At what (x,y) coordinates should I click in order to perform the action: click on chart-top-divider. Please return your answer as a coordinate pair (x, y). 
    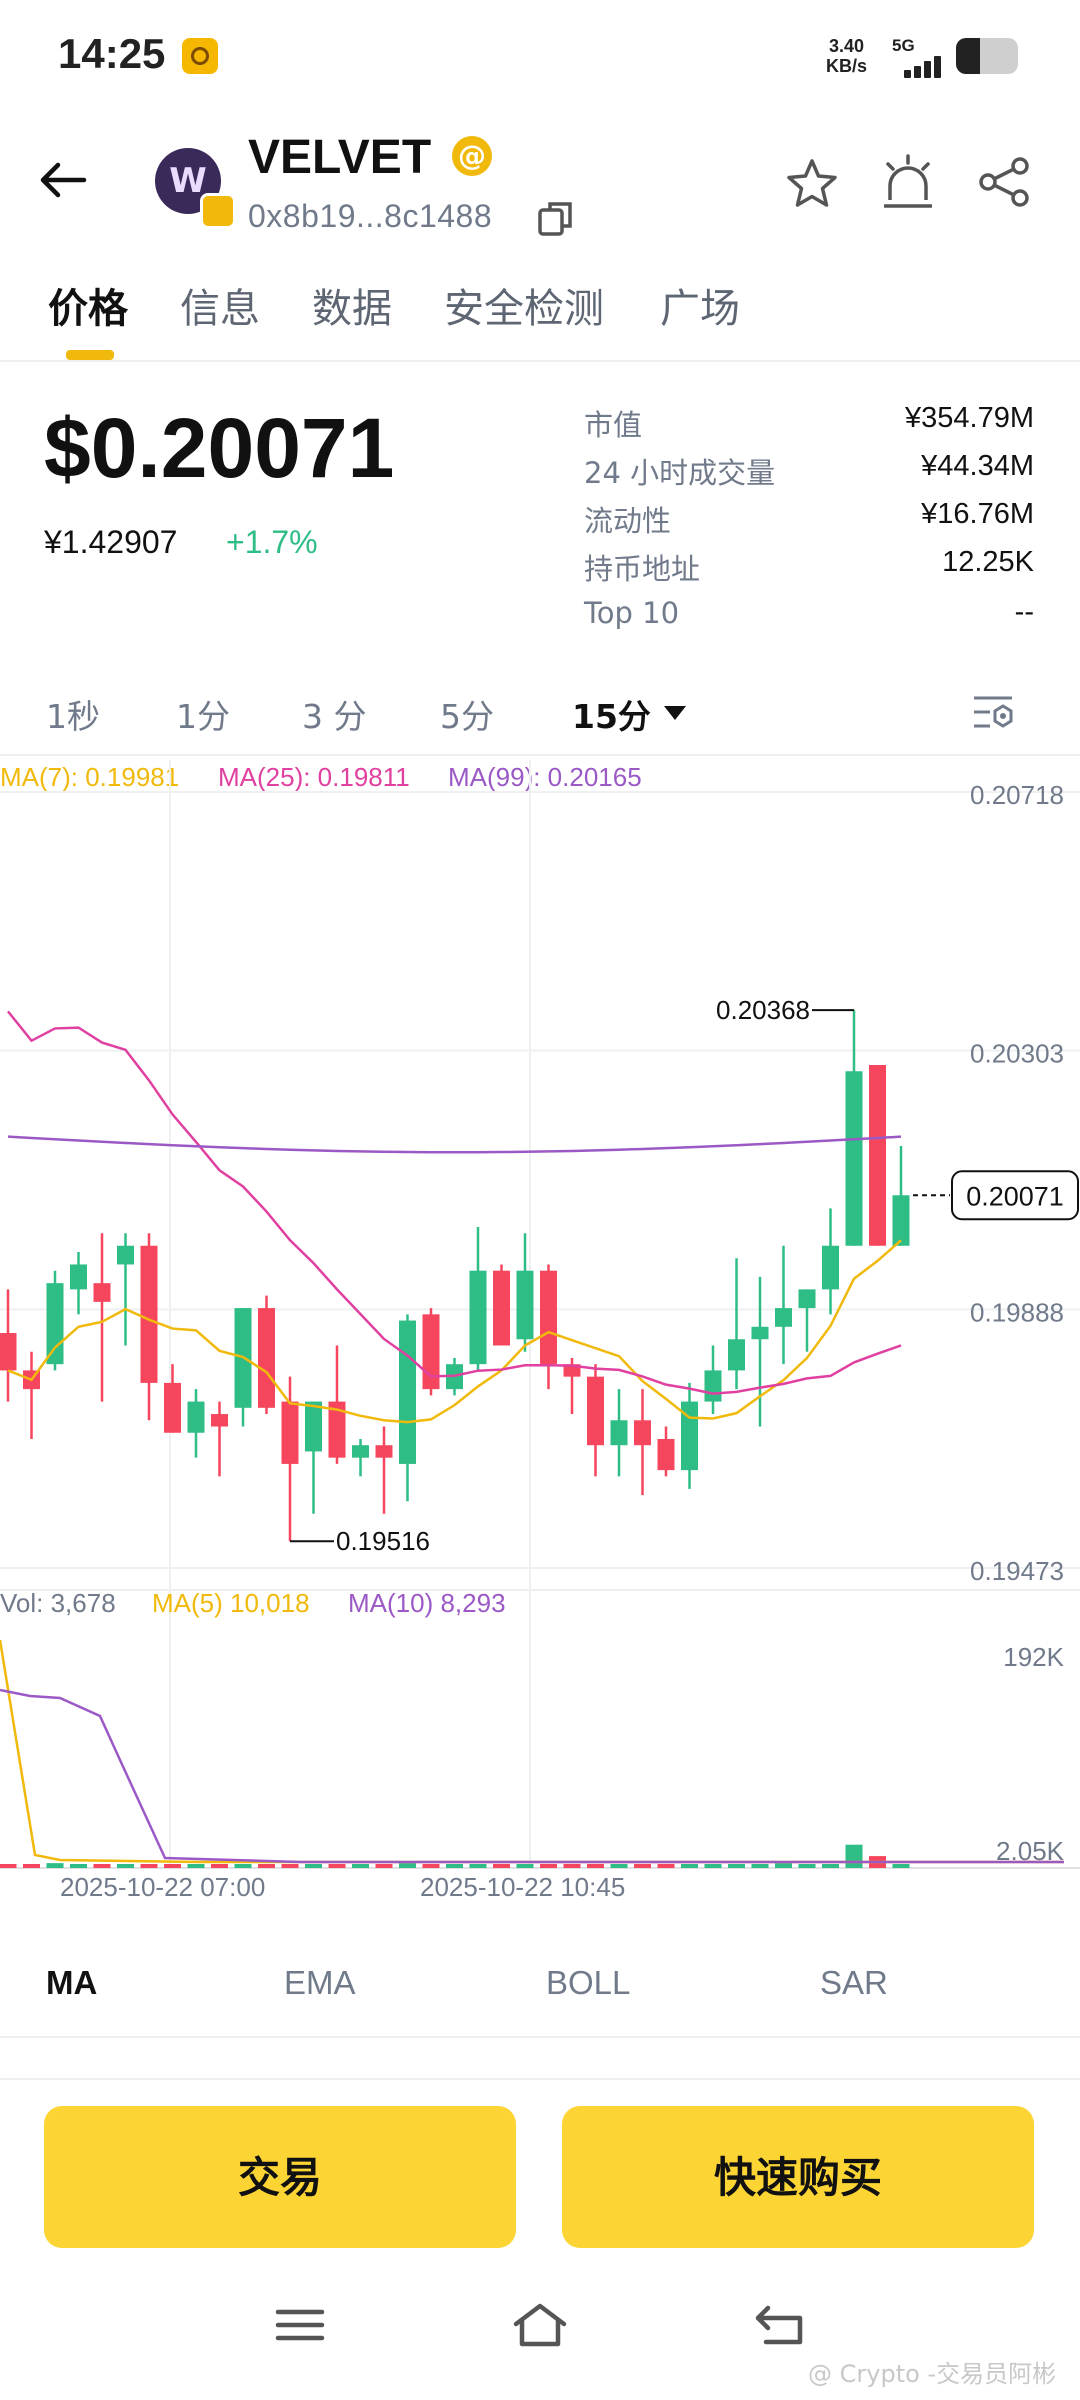
    Looking at the image, I should click on (540, 755).